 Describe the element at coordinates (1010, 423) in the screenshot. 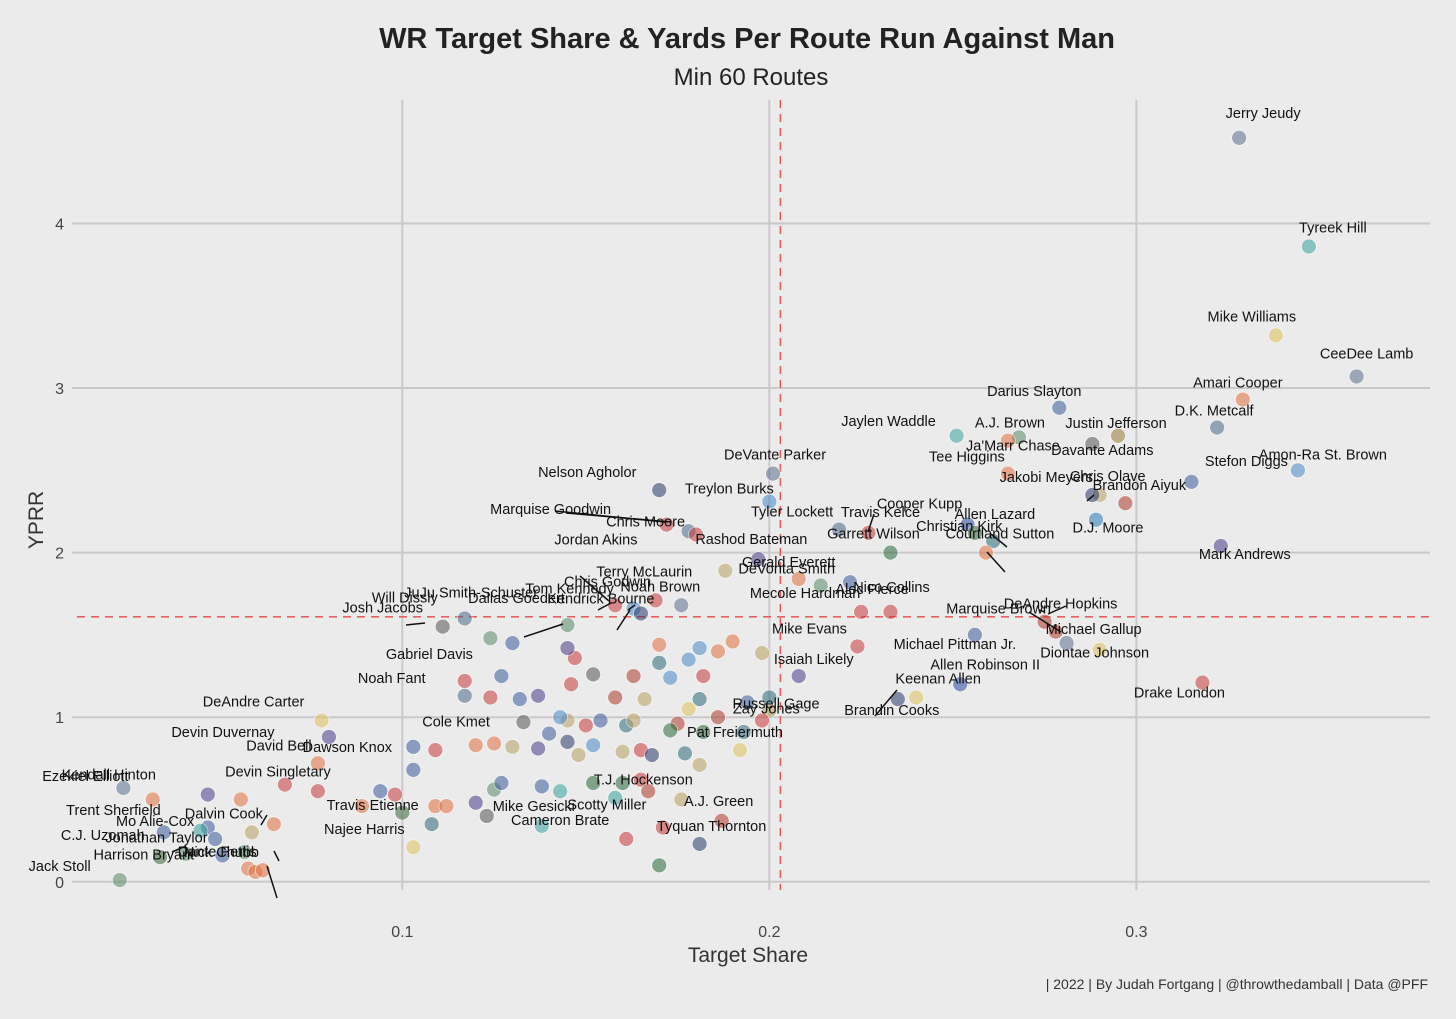

I see `player-label: A.J. Brown` at that location.